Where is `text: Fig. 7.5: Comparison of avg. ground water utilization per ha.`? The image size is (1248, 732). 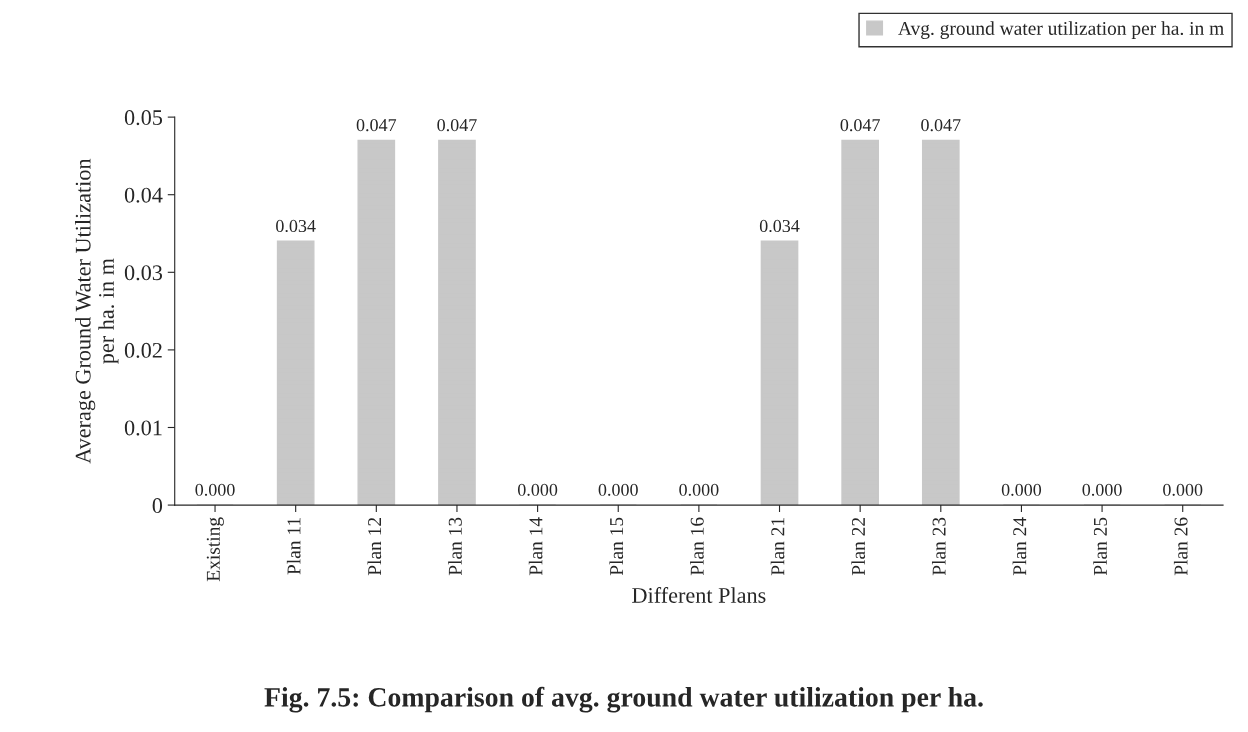 text: Fig. 7.5: Comparison of avg. ground water utilization per ha. is located at coordinates (623, 699).